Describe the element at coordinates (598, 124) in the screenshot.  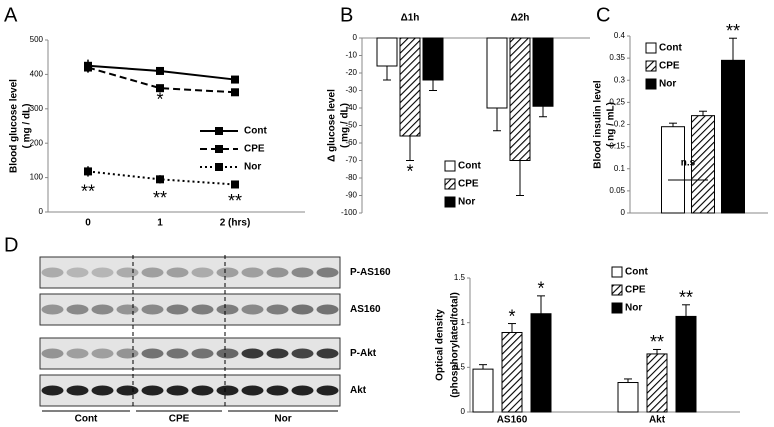
I see `y-axis-label: Blood insulin level` at that location.